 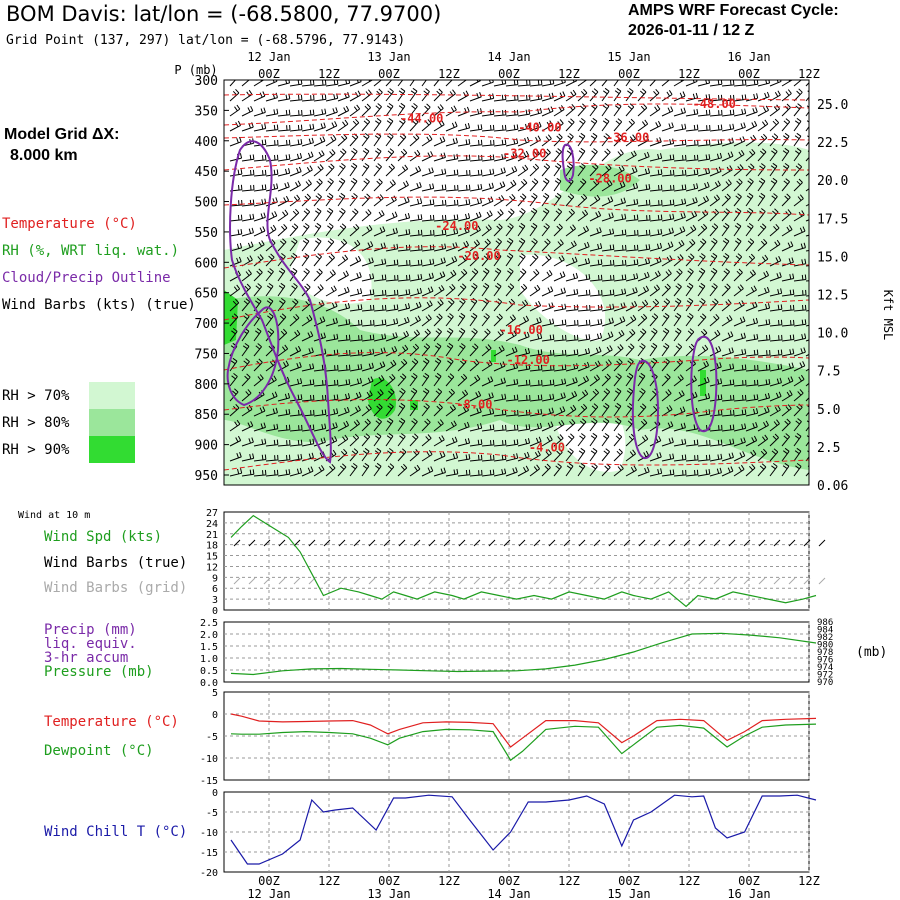 I want to click on isotherm-label: -40.00, so click(x=539, y=127).